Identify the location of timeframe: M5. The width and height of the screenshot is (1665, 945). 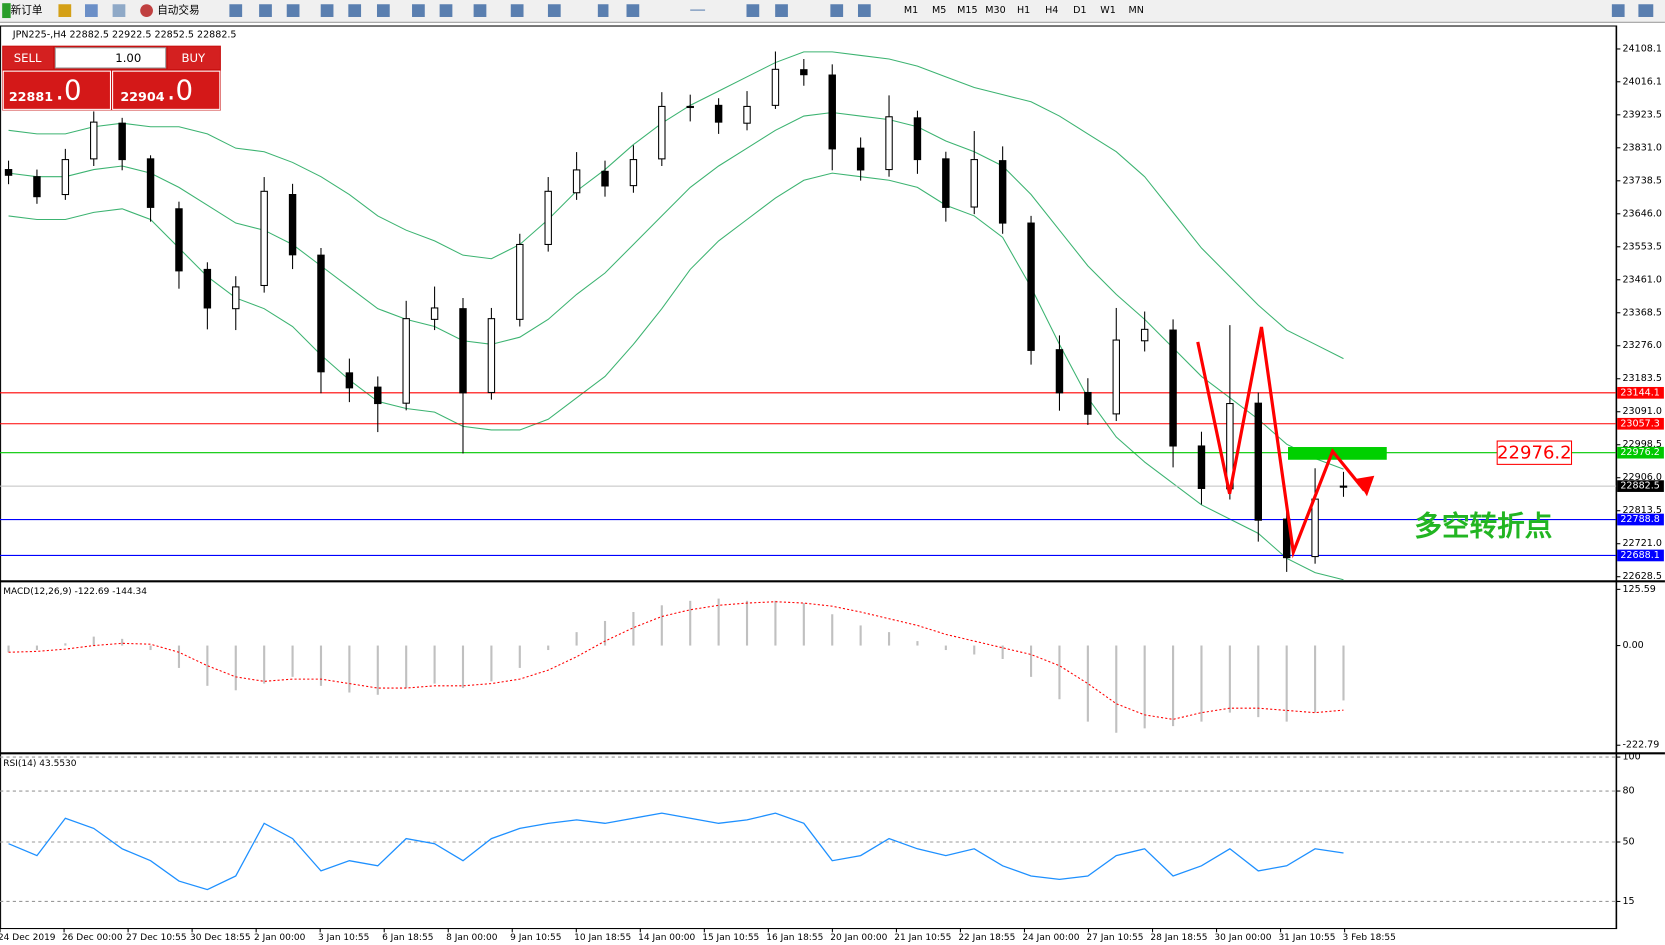
(939, 10).